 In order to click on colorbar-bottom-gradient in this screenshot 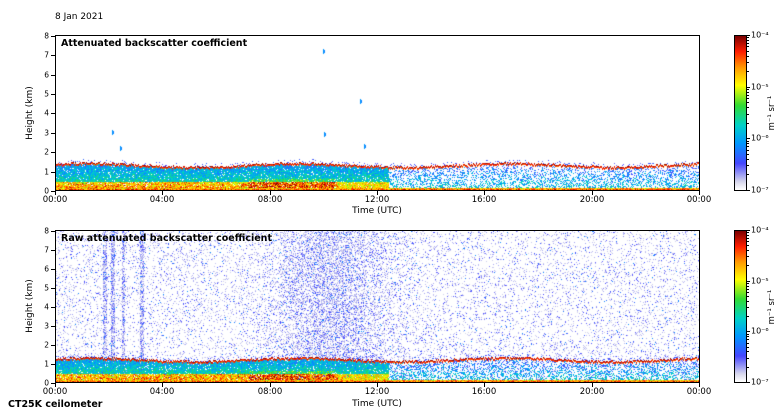, I will do `click(740, 306)`.